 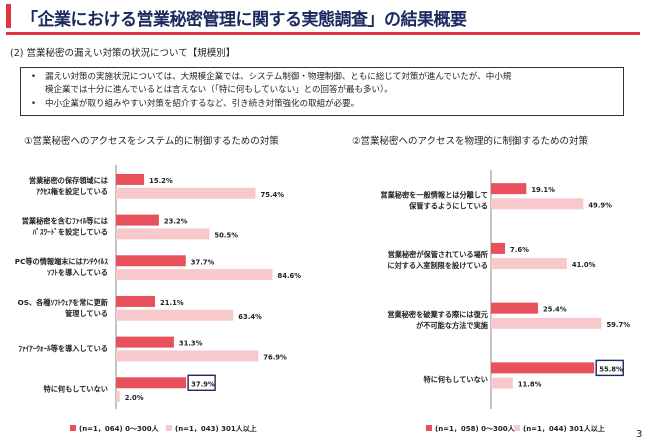 I want to click on chart-1-legend-label: (n=1，043) 301人以上, so click(x=216, y=428).